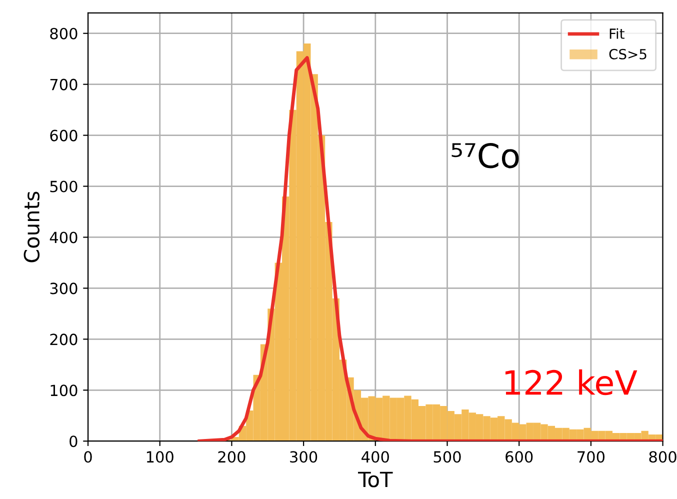 Image resolution: width=677 pixels, height=499 pixels. I want to click on annotation: 122 keV, so click(572, 382).